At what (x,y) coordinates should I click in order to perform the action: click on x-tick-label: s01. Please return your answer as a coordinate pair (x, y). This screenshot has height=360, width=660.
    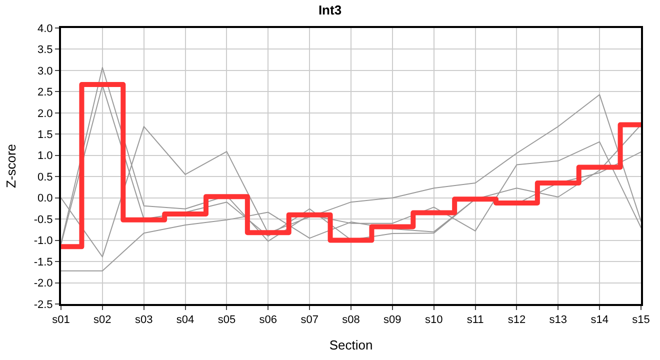
    Looking at the image, I should click on (61, 320).